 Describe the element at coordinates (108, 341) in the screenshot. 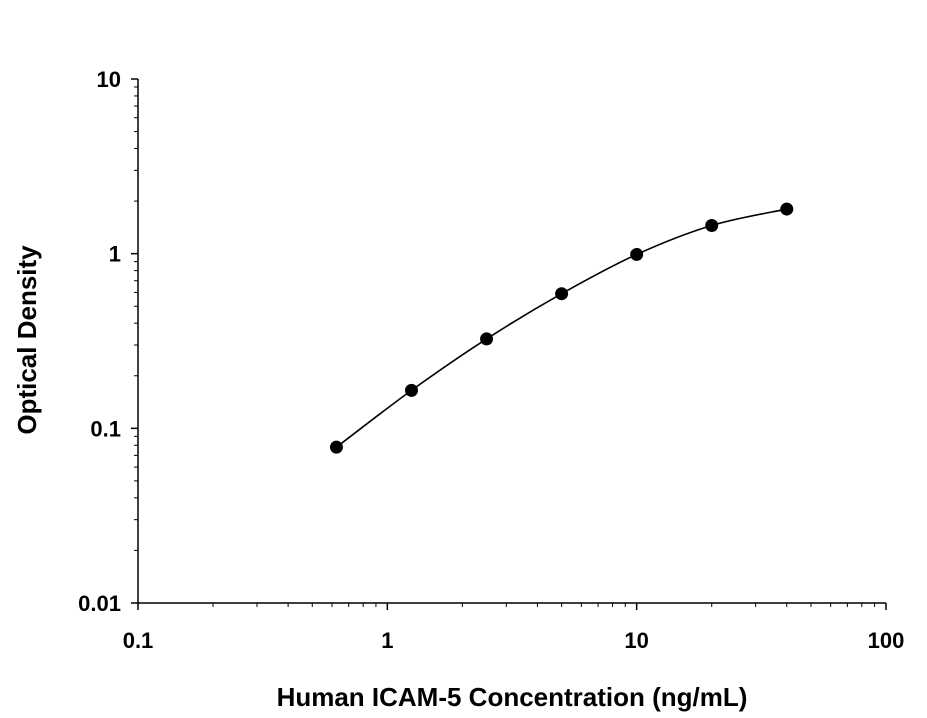

I see `y-axis-ticks: 0.01 0.1 1 10` at that location.